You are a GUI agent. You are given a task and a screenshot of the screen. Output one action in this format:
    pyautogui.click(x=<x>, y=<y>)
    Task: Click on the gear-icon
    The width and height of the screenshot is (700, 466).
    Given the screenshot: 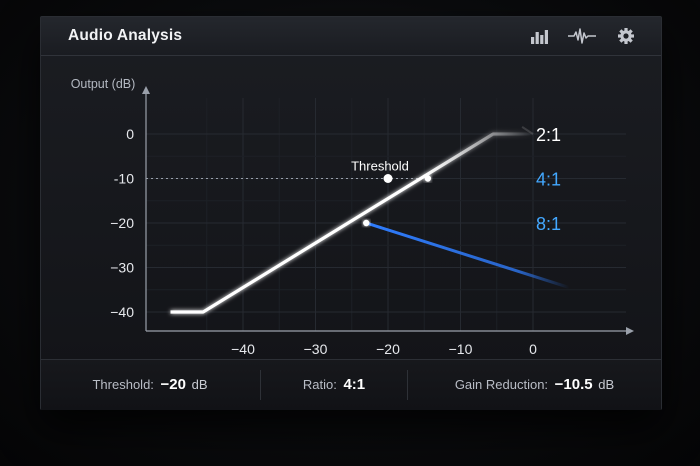 What is the action you would take?
    pyautogui.click(x=626, y=36)
    